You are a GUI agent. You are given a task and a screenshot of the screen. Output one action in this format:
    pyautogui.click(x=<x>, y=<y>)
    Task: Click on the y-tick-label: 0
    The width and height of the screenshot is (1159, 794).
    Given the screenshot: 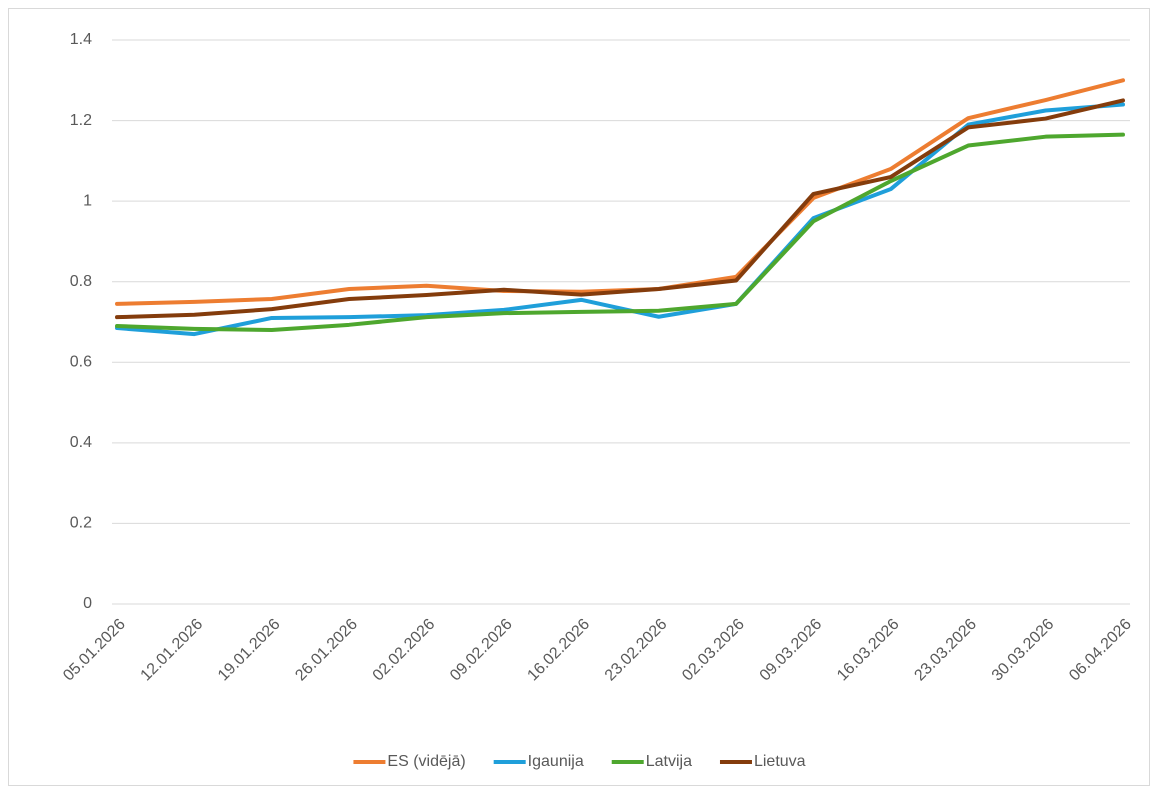 What is the action you would take?
    pyautogui.click(x=87, y=603)
    